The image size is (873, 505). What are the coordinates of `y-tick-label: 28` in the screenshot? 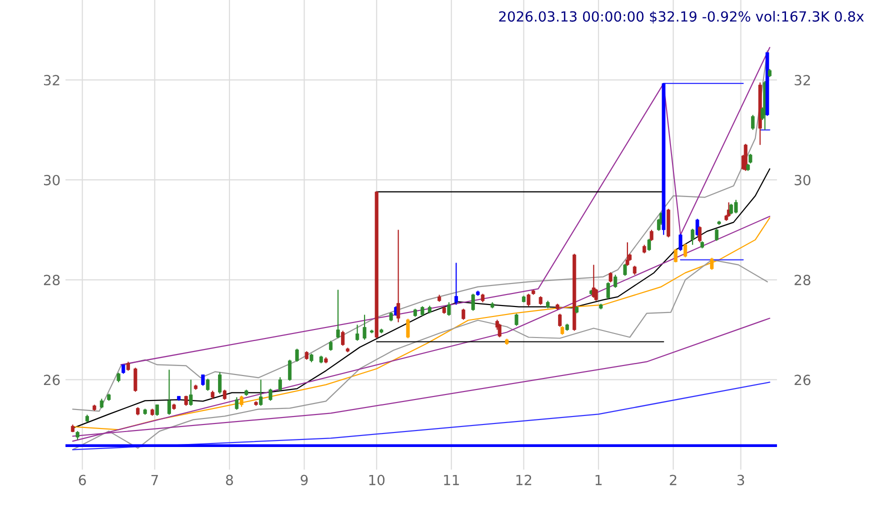 It's located at (52, 280).